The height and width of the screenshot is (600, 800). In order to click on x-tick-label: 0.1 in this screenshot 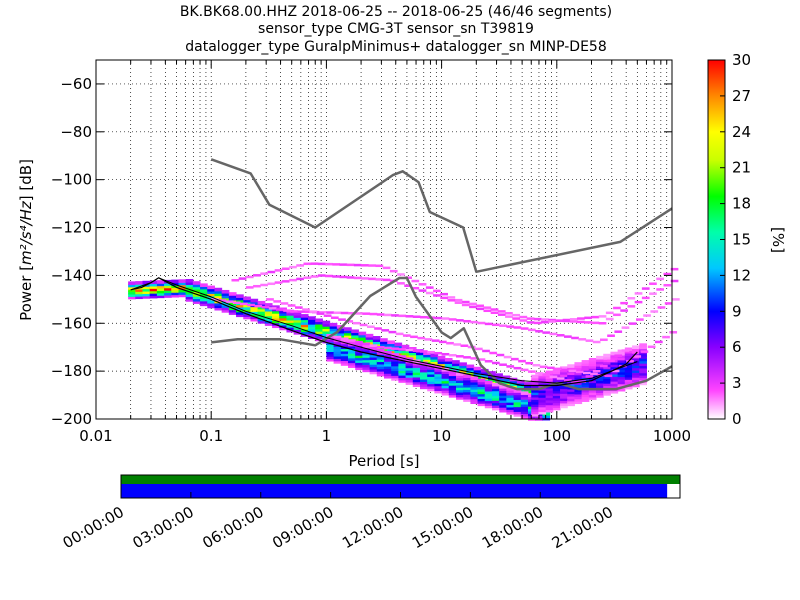, I will do `click(211, 436)`.